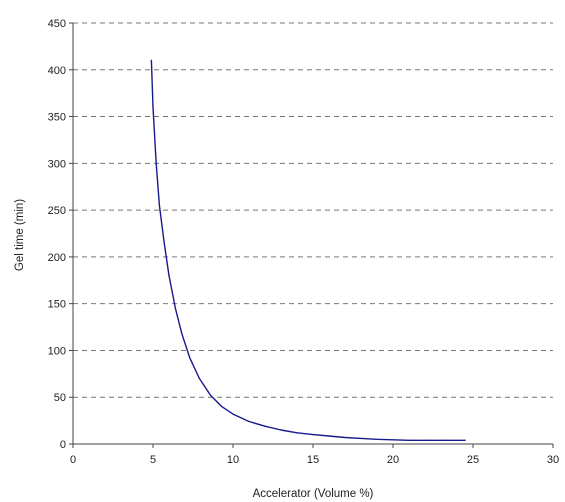  I want to click on y-tick-label: 300, so click(57, 164).